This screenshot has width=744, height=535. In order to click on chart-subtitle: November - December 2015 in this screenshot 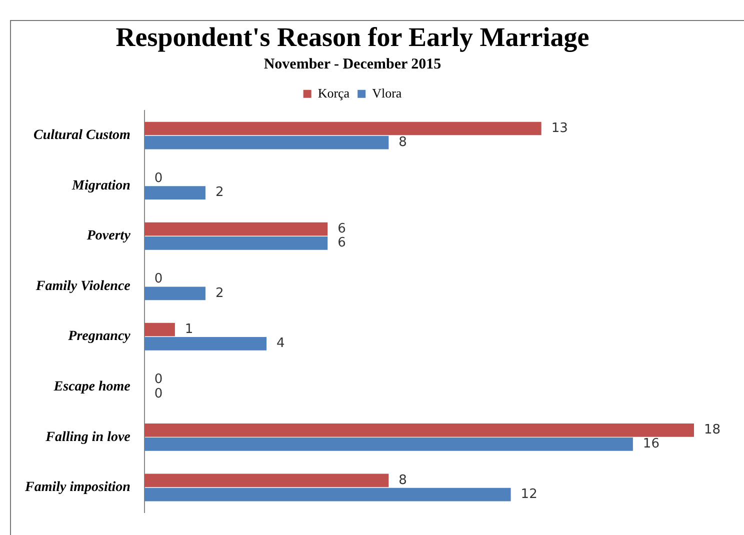, I will do `click(353, 64)`.